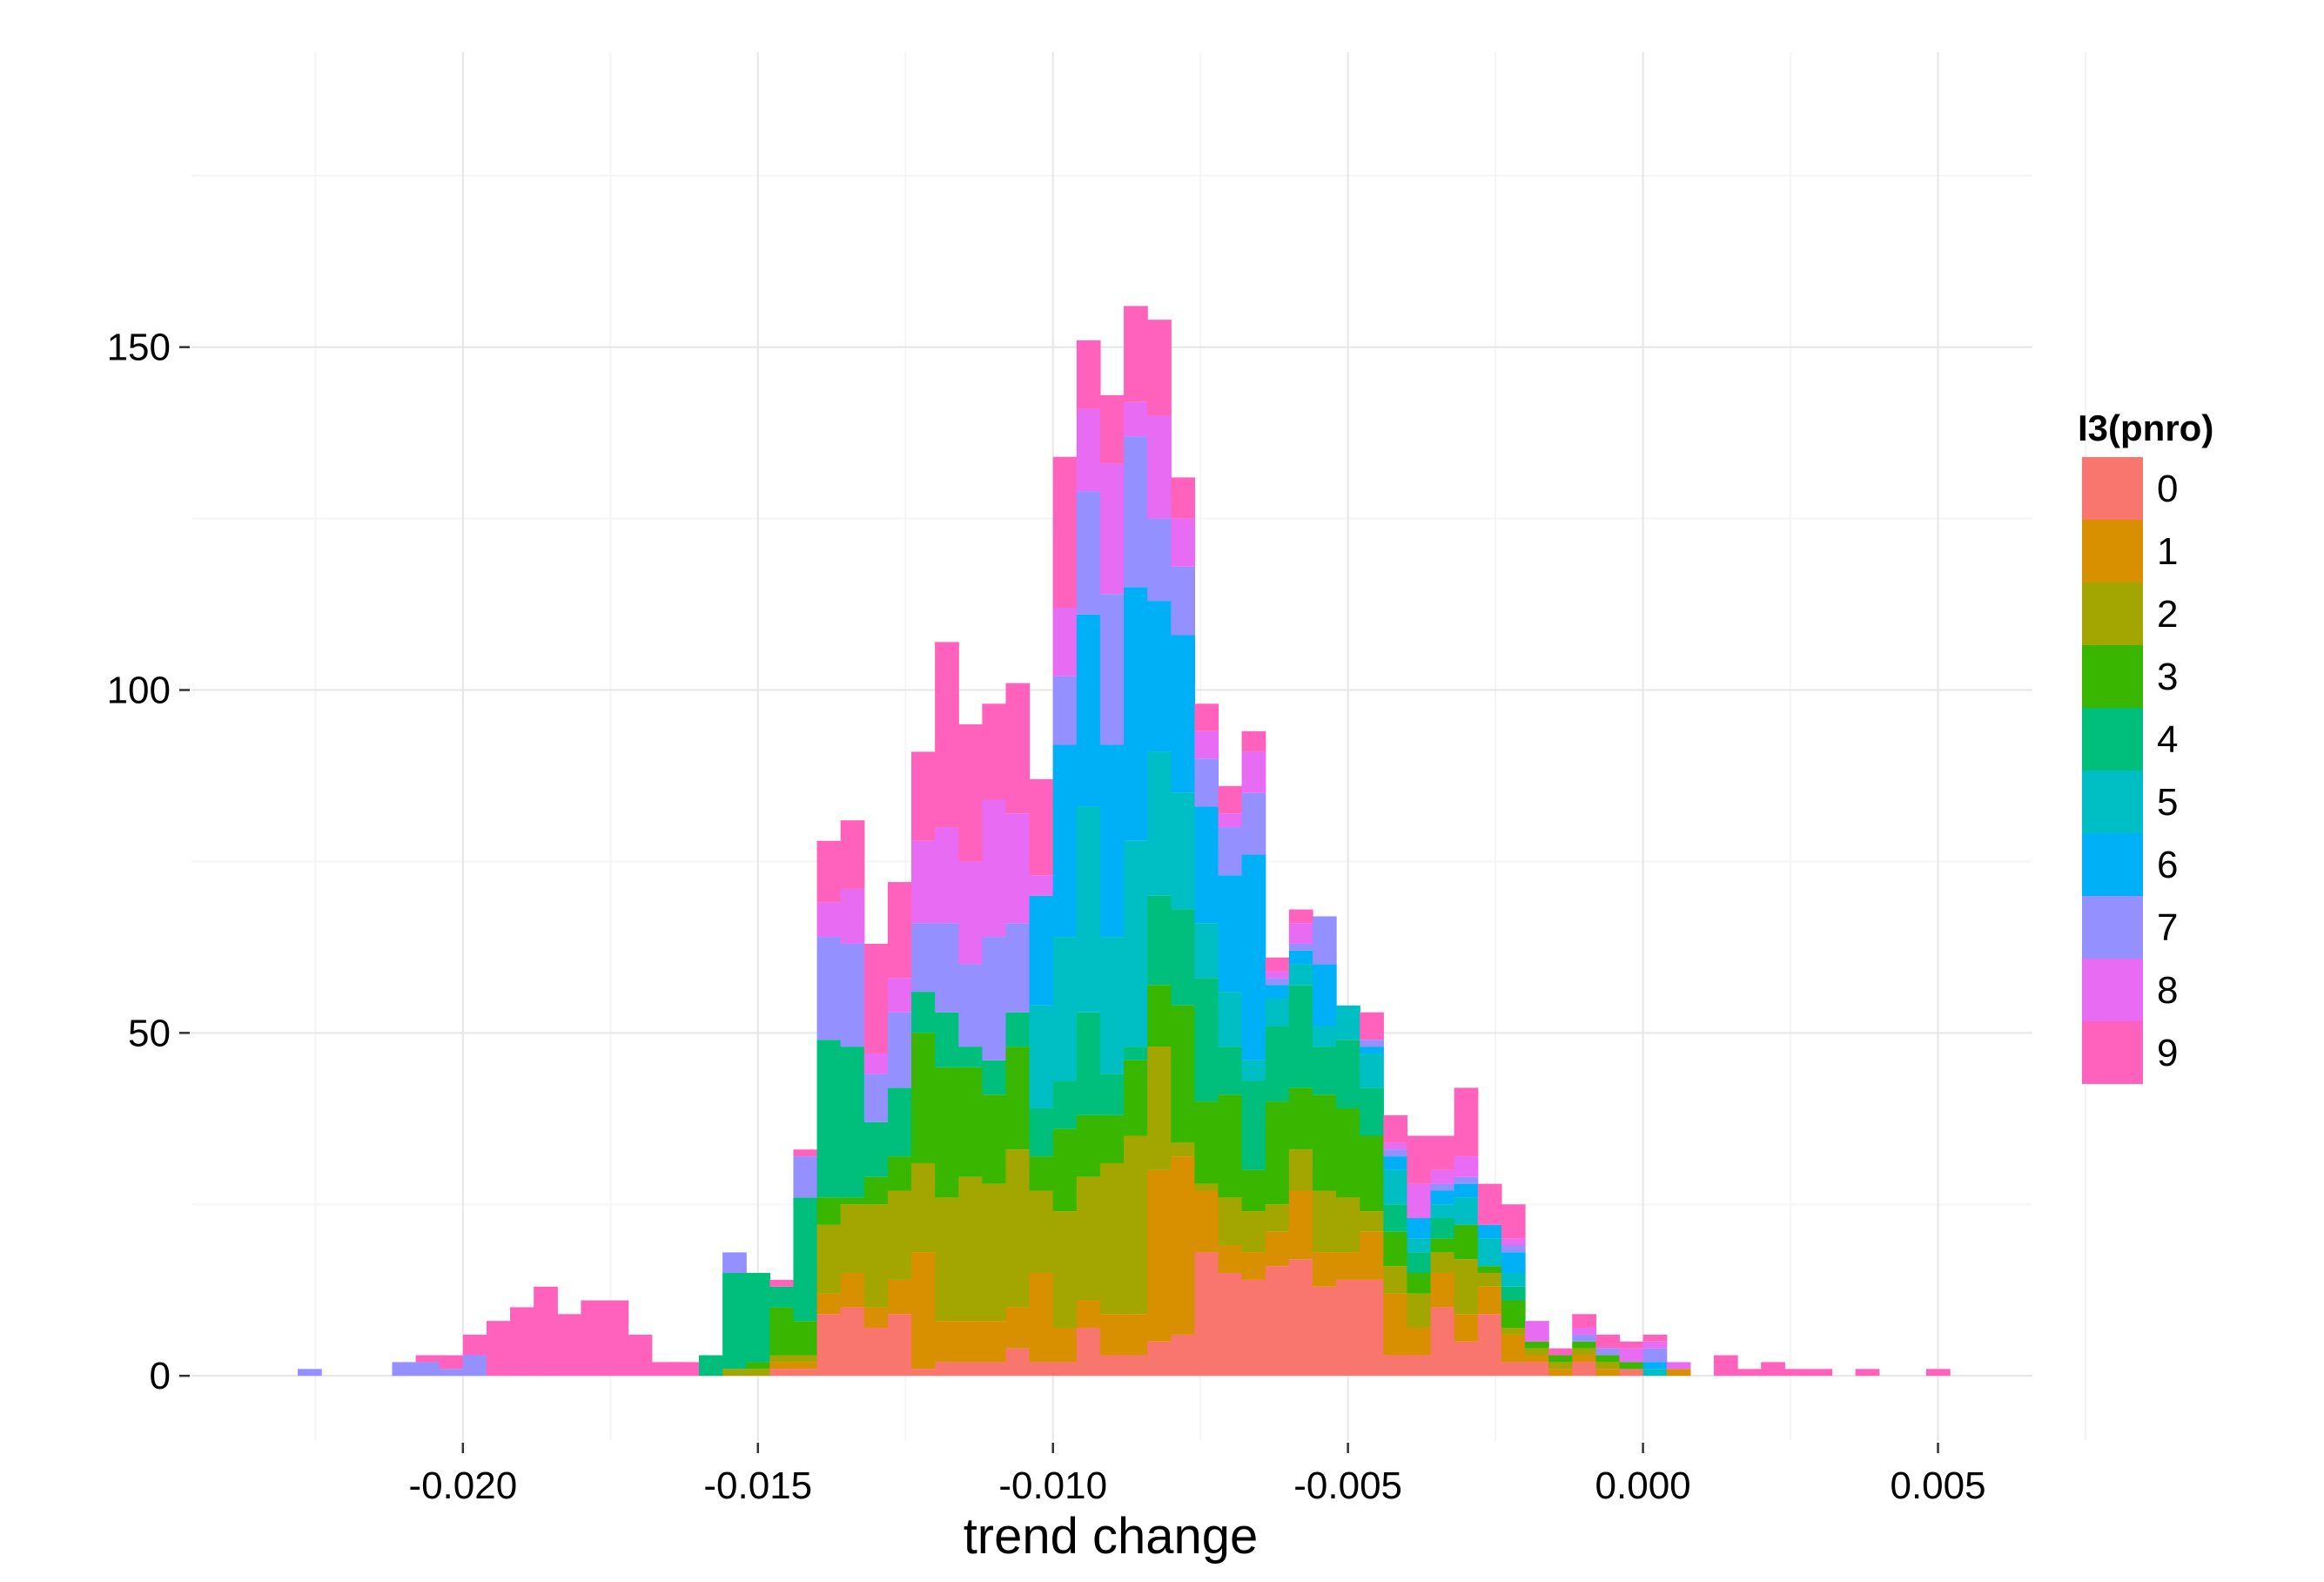 The image size is (2324, 1582). What do you see at coordinates (2167, 677) in the screenshot?
I see `legend-label: 3` at bounding box center [2167, 677].